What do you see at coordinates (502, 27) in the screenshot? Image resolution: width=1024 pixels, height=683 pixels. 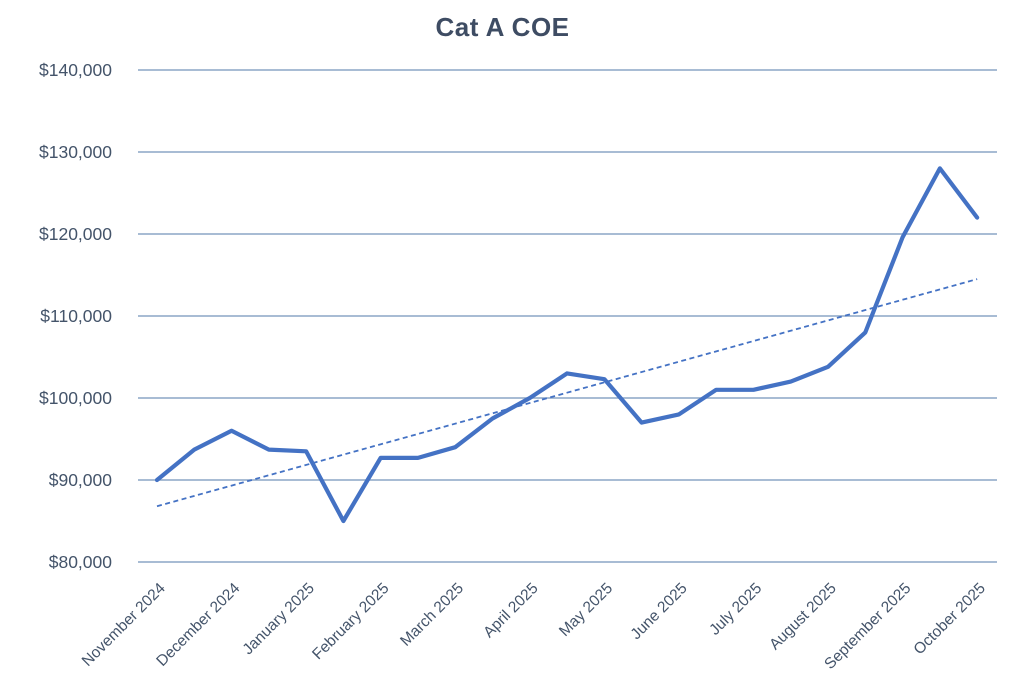 I see `chart-title: Cat A COE` at bounding box center [502, 27].